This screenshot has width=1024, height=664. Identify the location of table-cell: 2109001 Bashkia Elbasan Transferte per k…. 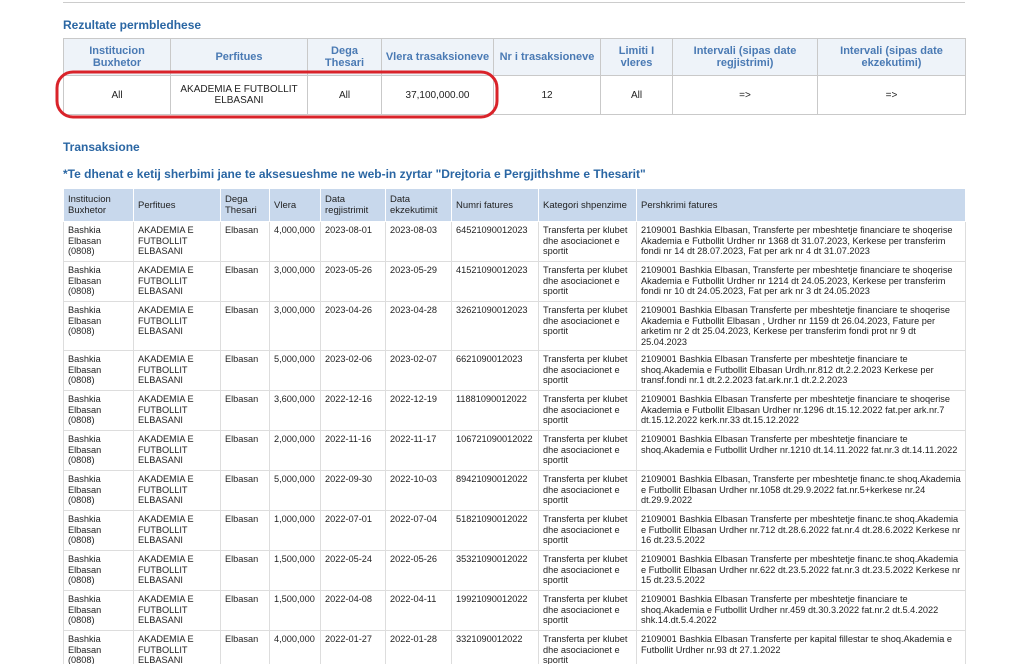
(801, 647).